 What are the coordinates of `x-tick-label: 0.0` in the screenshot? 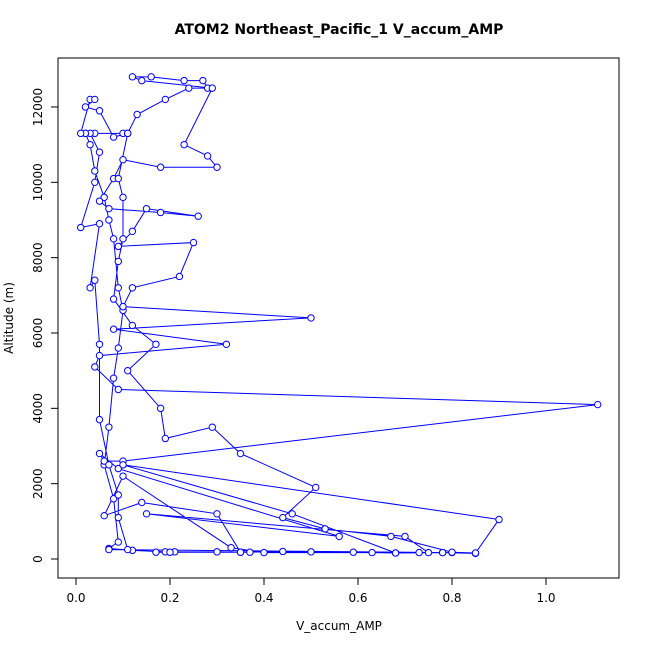 It's located at (75, 598).